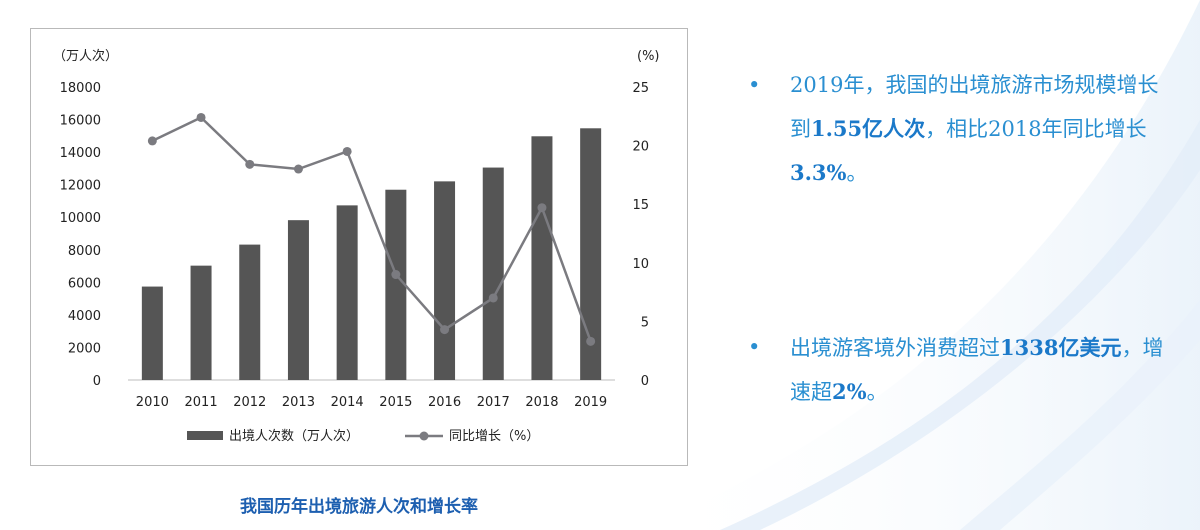 Image resolution: width=1200 pixels, height=530 pixels. I want to click on x-tick-label: 2011, so click(201, 402).